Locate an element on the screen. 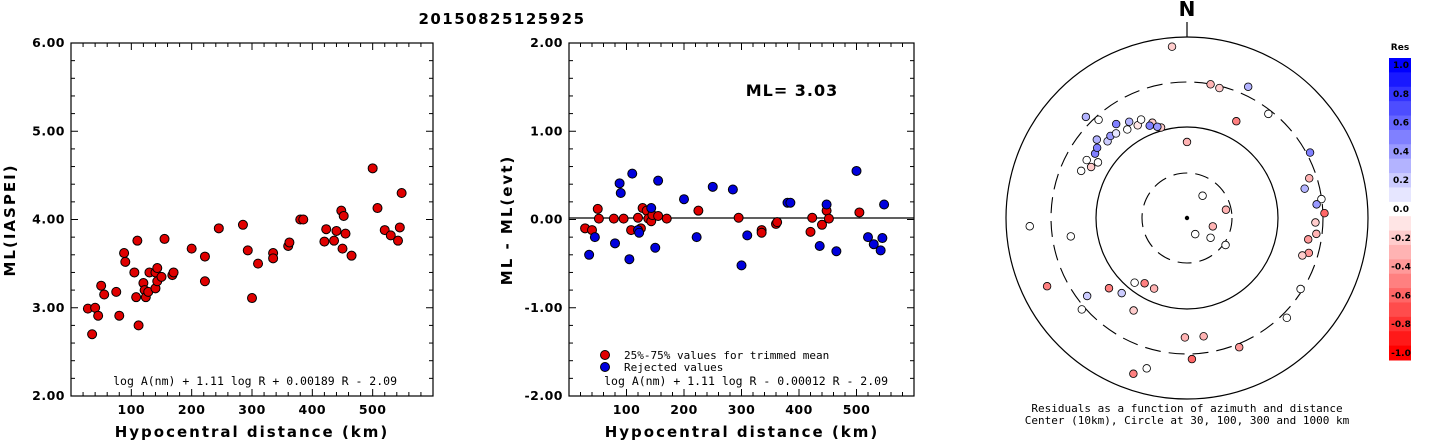  ring-300km is located at coordinates (1187, 218).